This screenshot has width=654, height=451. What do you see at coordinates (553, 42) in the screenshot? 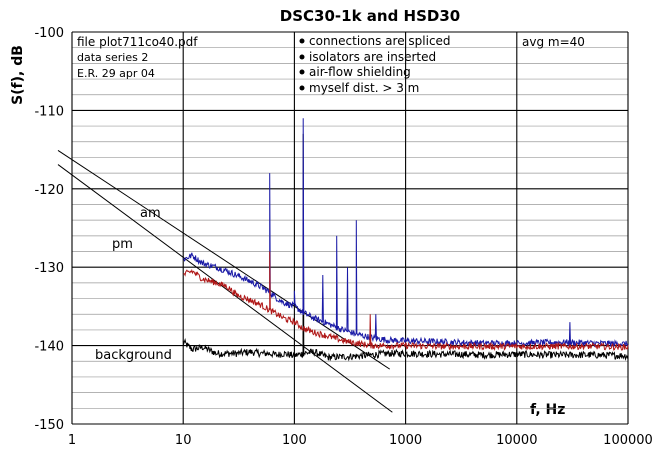
I see `averaging-text: avg m=40` at bounding box center [553, 42].